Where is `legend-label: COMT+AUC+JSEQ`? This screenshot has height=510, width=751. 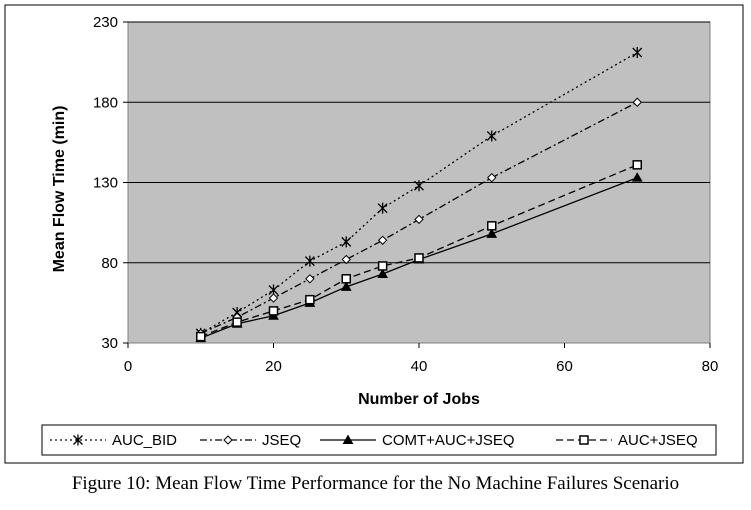 legend-label: COMT+AUC+JSEQ is located at coordinates (448, 440).